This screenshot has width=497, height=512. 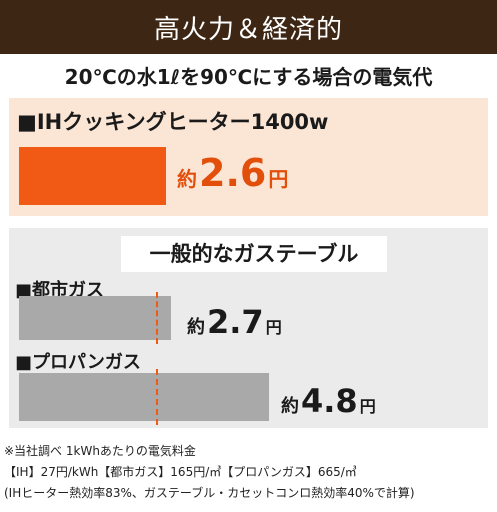 What do you see at coordinates (278, 179) in the screenshot?
I see `ih-price-unit: 円` at bounding box center [278, 179].